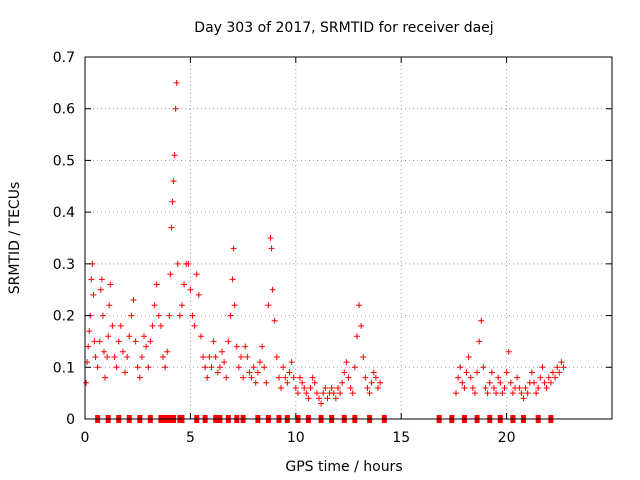 This screenshot has width=640, height=480. What do you see at coordinates (15, 238) in the screenshot?
I see `y-axis-label: SRMTID / TECUs` at bounding box center [15, 238].